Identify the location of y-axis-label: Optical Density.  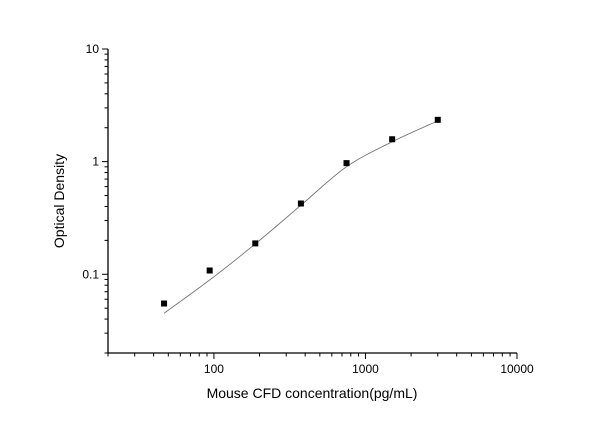
(59, 201).